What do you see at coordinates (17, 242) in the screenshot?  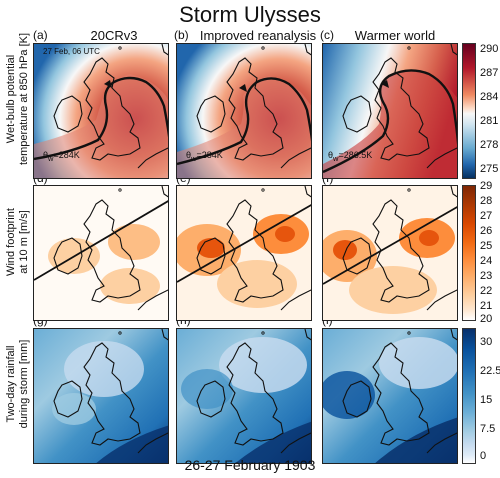 I see `row-label-wind: Wind footprint at 10 m [m/s]` at bounding box center [17, 242].